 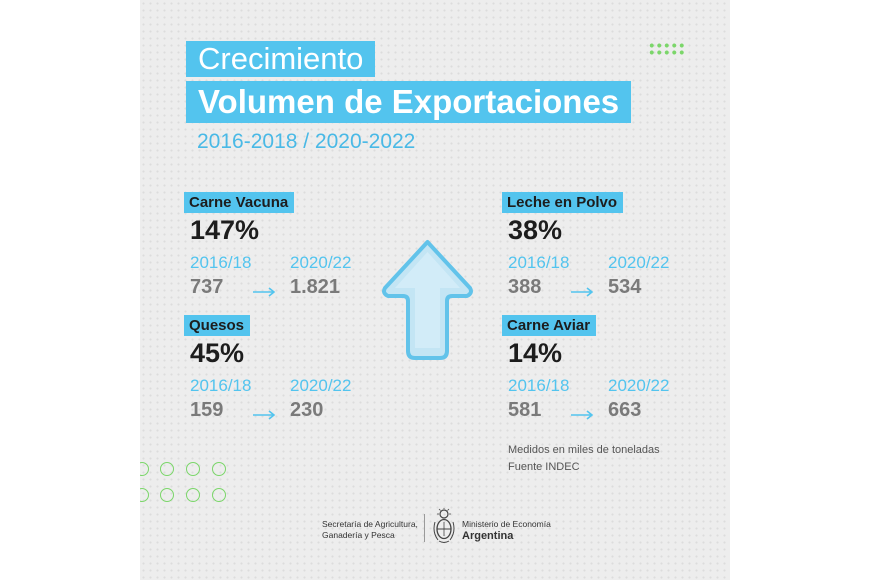 What do you see at coordinates (307, 410) in the screenshot?
I see `value-to: 230` at bounding box center [307, 410].